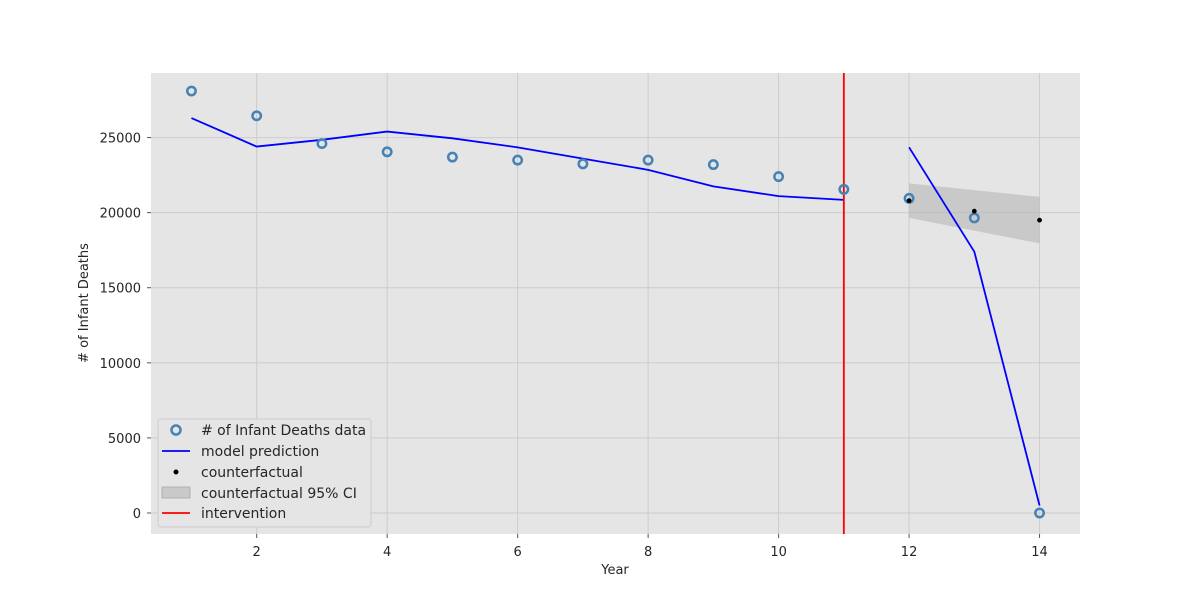  What do you see at coordinates (124, 439) in the screenshot?
I see `y-tick-label: 5000` at bounding box center [124, 439].